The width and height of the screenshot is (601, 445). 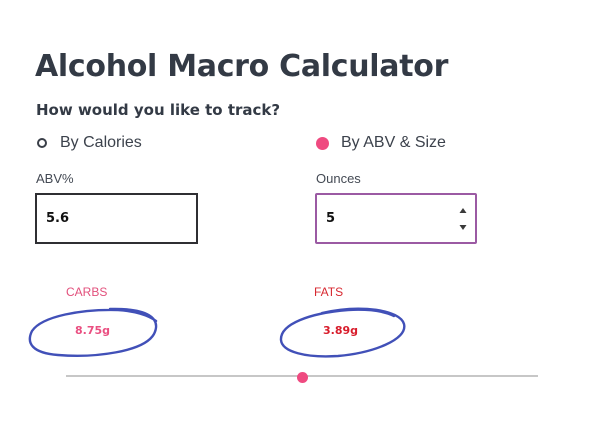 What do you see at coordinates (58, 218) in the screenshot?
I see `abv-input-value: 5.6` at bounding box center [58, 218].